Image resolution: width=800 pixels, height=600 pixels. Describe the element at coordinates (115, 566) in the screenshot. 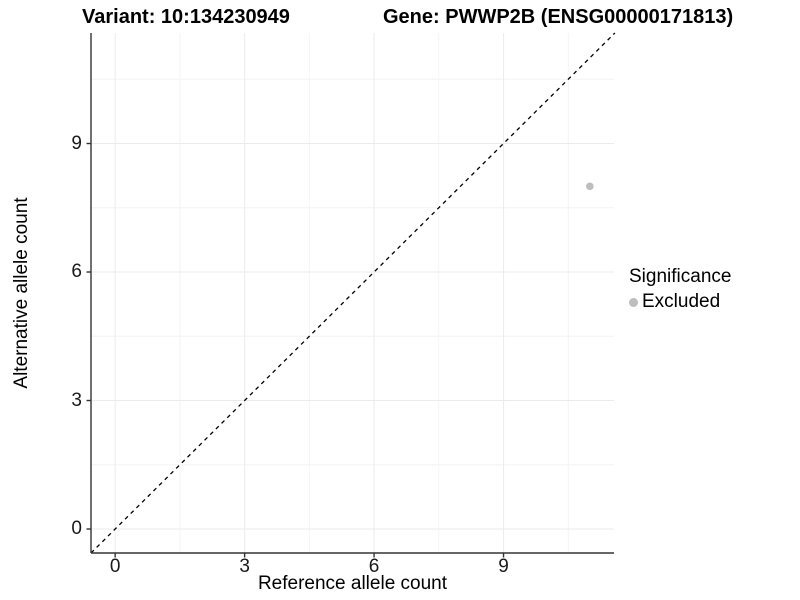

I see `x-tick-label: 0` at that location.